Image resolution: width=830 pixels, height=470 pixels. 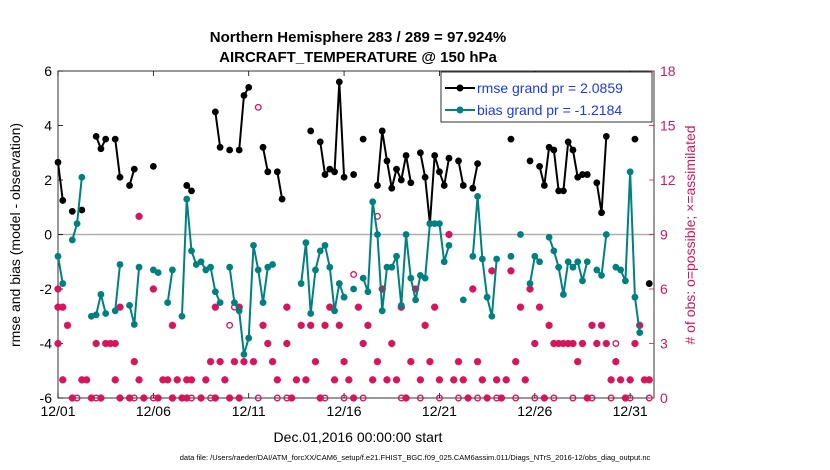 I want to click on y-tick-label-left: -4, so click(x=46, y=344).